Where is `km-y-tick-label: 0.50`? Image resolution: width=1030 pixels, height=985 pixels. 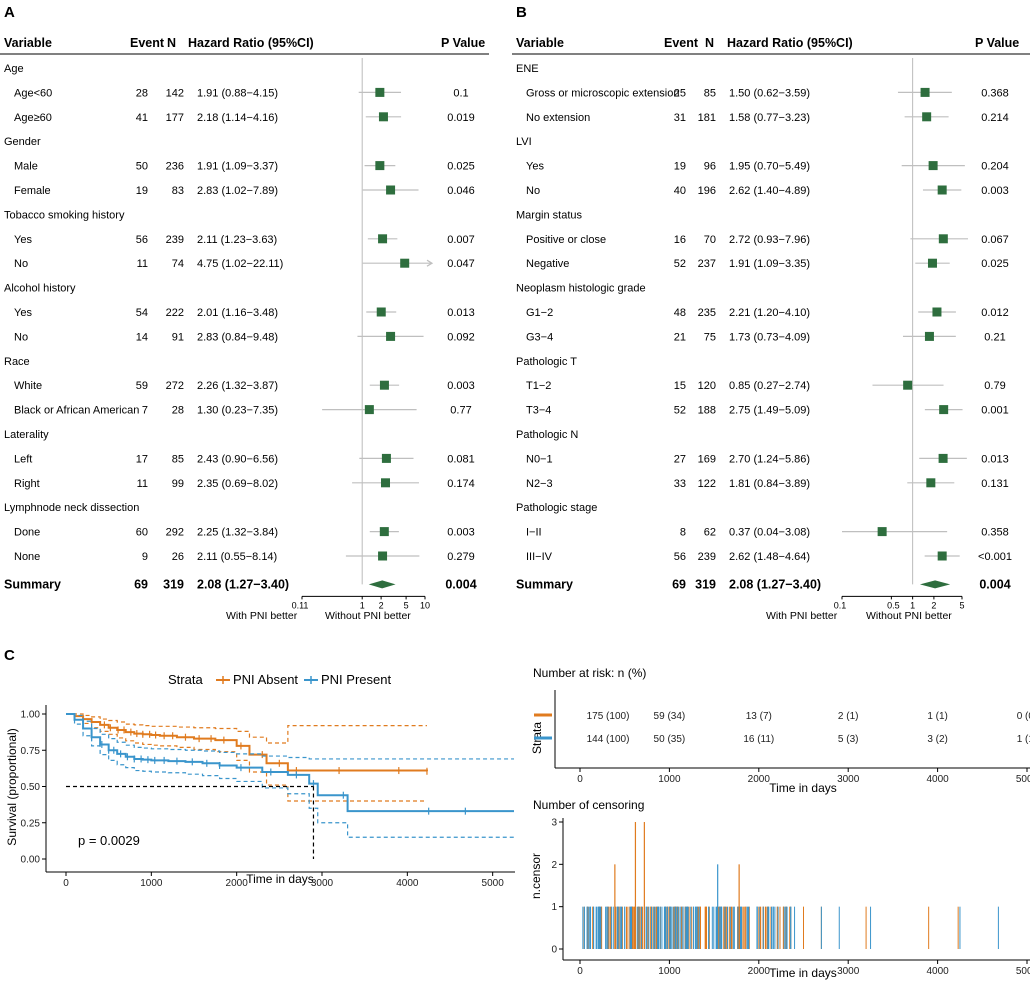
km-y-tick-label: 0.50 is located at coordinates (31, 787).